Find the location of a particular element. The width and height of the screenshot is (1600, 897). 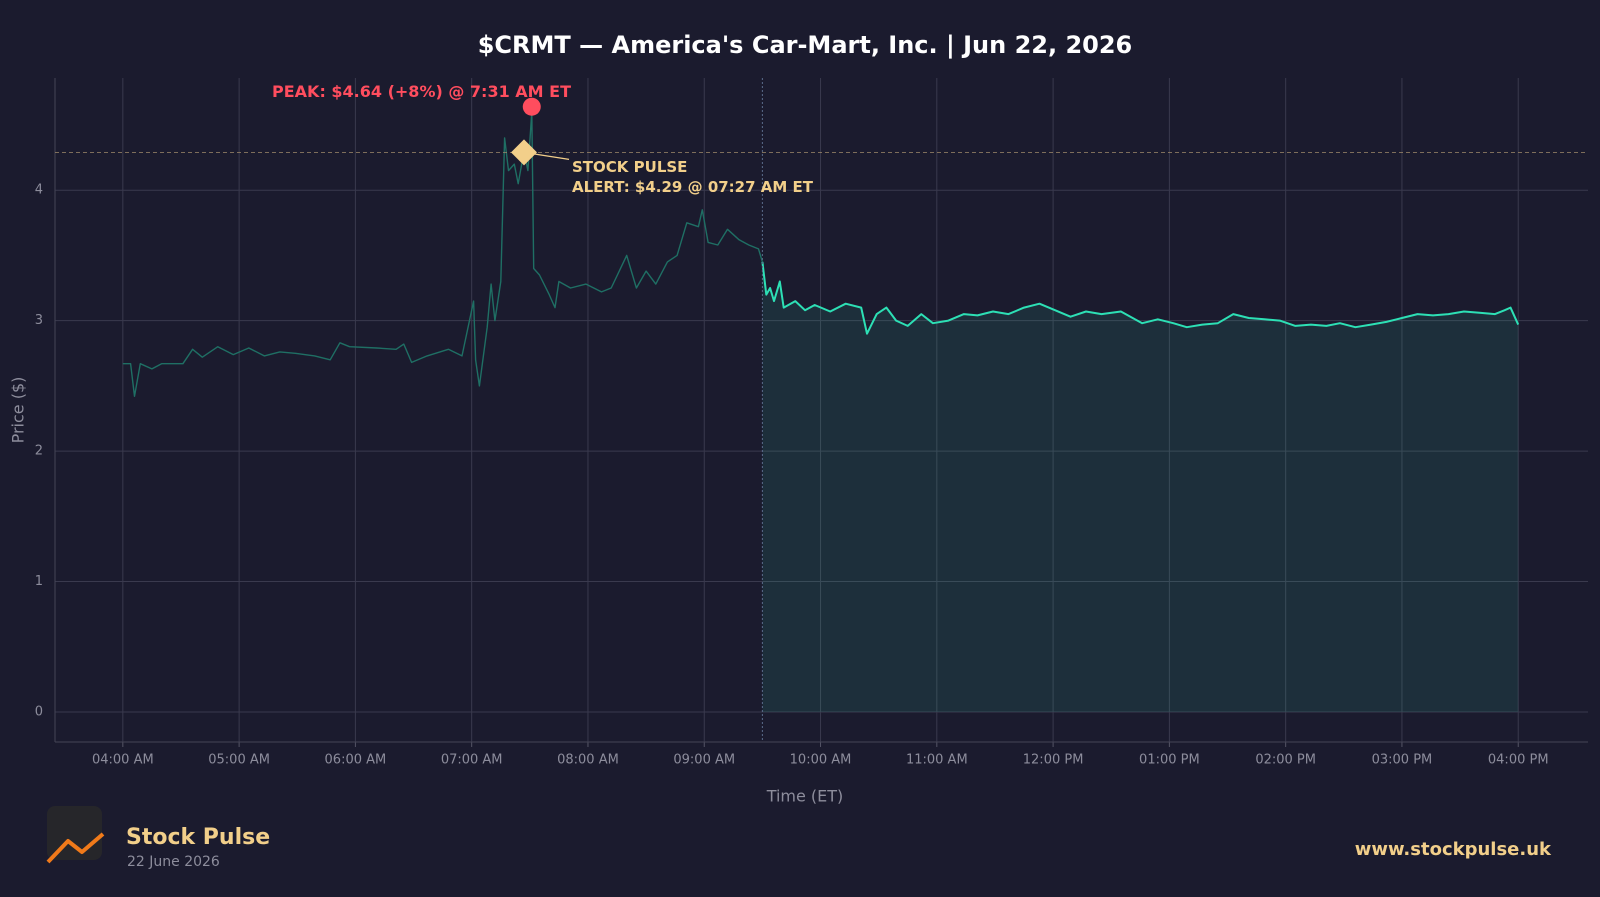

x-tick-label: 05:00 AM is located at coordinates (239, 760).